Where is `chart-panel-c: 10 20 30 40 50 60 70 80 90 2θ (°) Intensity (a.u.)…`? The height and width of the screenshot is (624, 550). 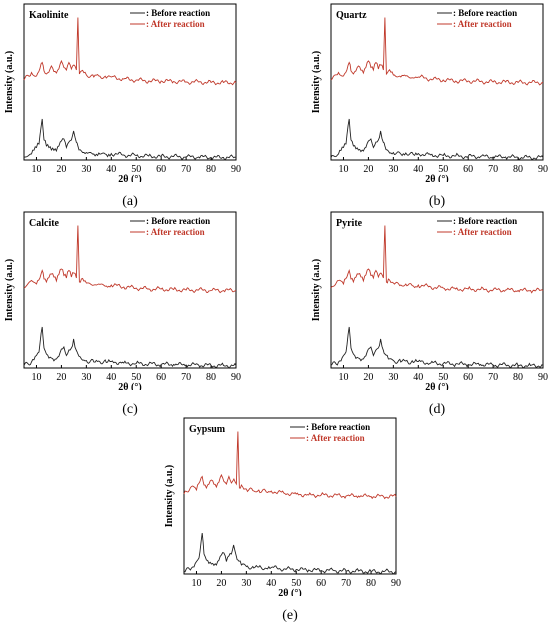 chart-panel-c: 10 20 30 40 50 60 70 80 90 2θ (°) Intensity (a.u.)… is located at coordinates (121, 301).